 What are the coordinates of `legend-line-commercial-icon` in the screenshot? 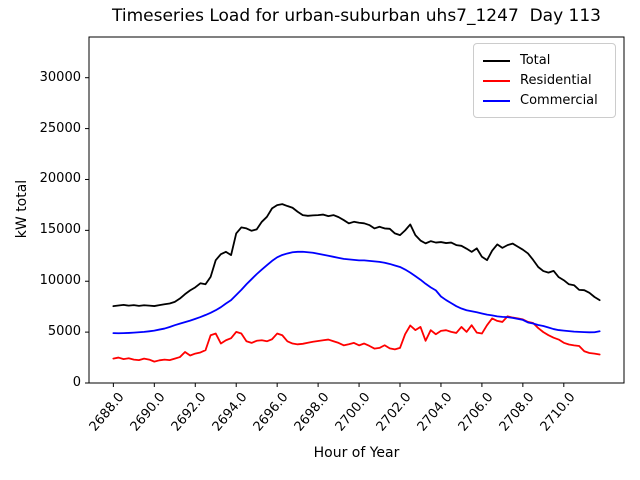 It's located at (496, 100).